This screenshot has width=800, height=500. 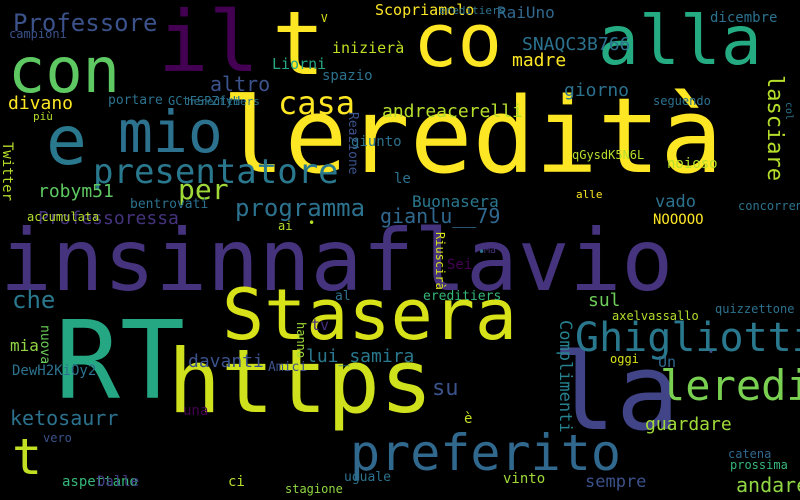 What do you see at coordinates (682, 101) in the screenshot?
I see `word-cloud-word: seguendo` at bounding box center [682, 101].